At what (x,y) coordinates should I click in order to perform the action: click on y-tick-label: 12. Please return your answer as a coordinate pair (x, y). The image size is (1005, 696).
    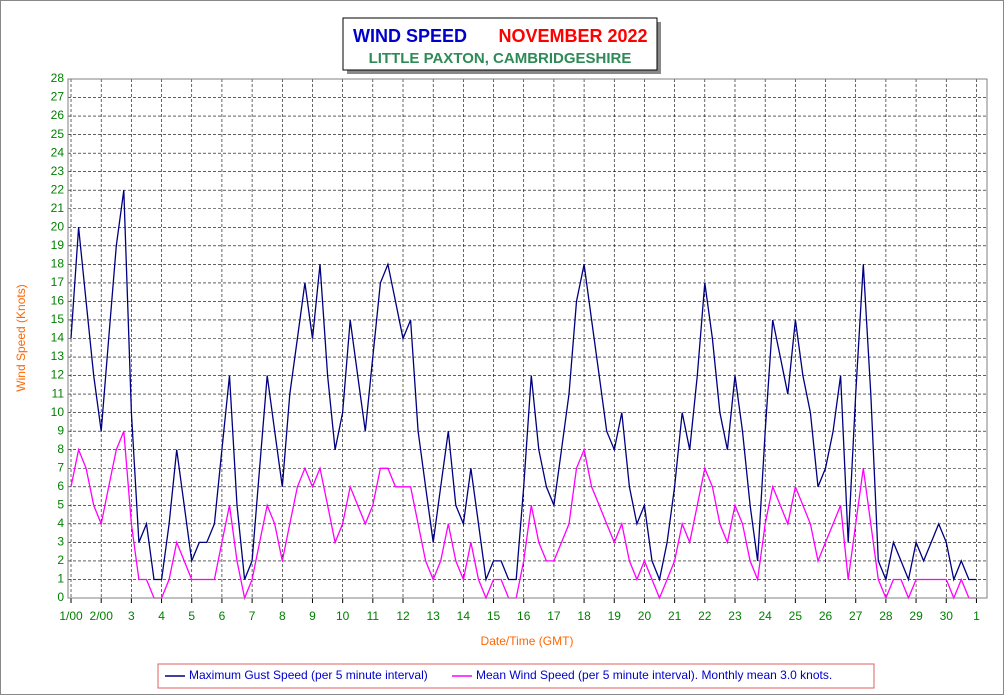
    Looking at the image, I should click on (58, 375).